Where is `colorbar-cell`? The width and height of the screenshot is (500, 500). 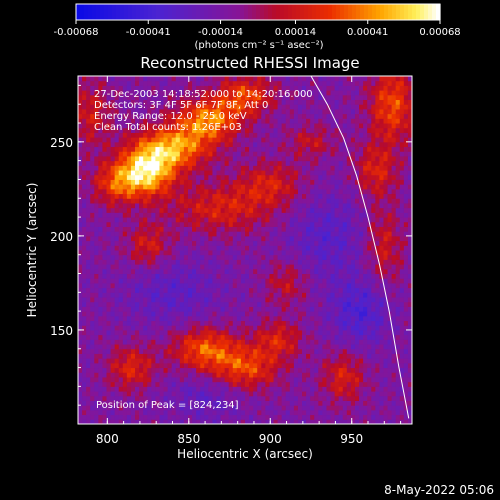 colorbar-cell is located at coordinates (350, 12).